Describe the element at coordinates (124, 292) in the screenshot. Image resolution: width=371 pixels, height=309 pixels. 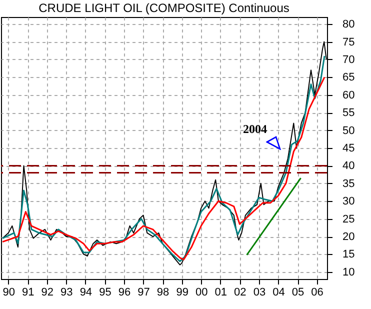
I see `x-tick-label: 96` at that location.